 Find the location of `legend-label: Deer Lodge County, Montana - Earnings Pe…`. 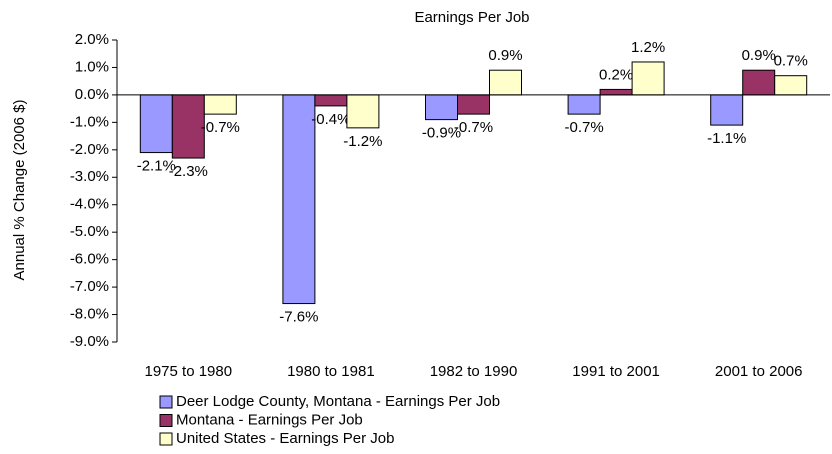

legend-label: Deer Lodge County, Montana - Earnings Pe… is located at coordinates (338, 401).